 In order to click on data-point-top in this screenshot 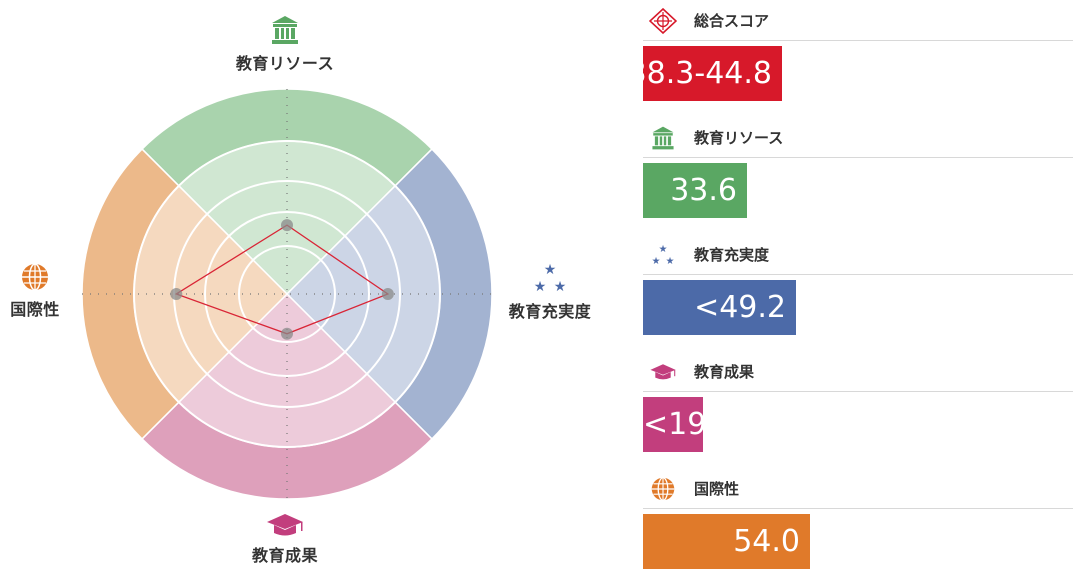, I will do `click(287, 225)`.